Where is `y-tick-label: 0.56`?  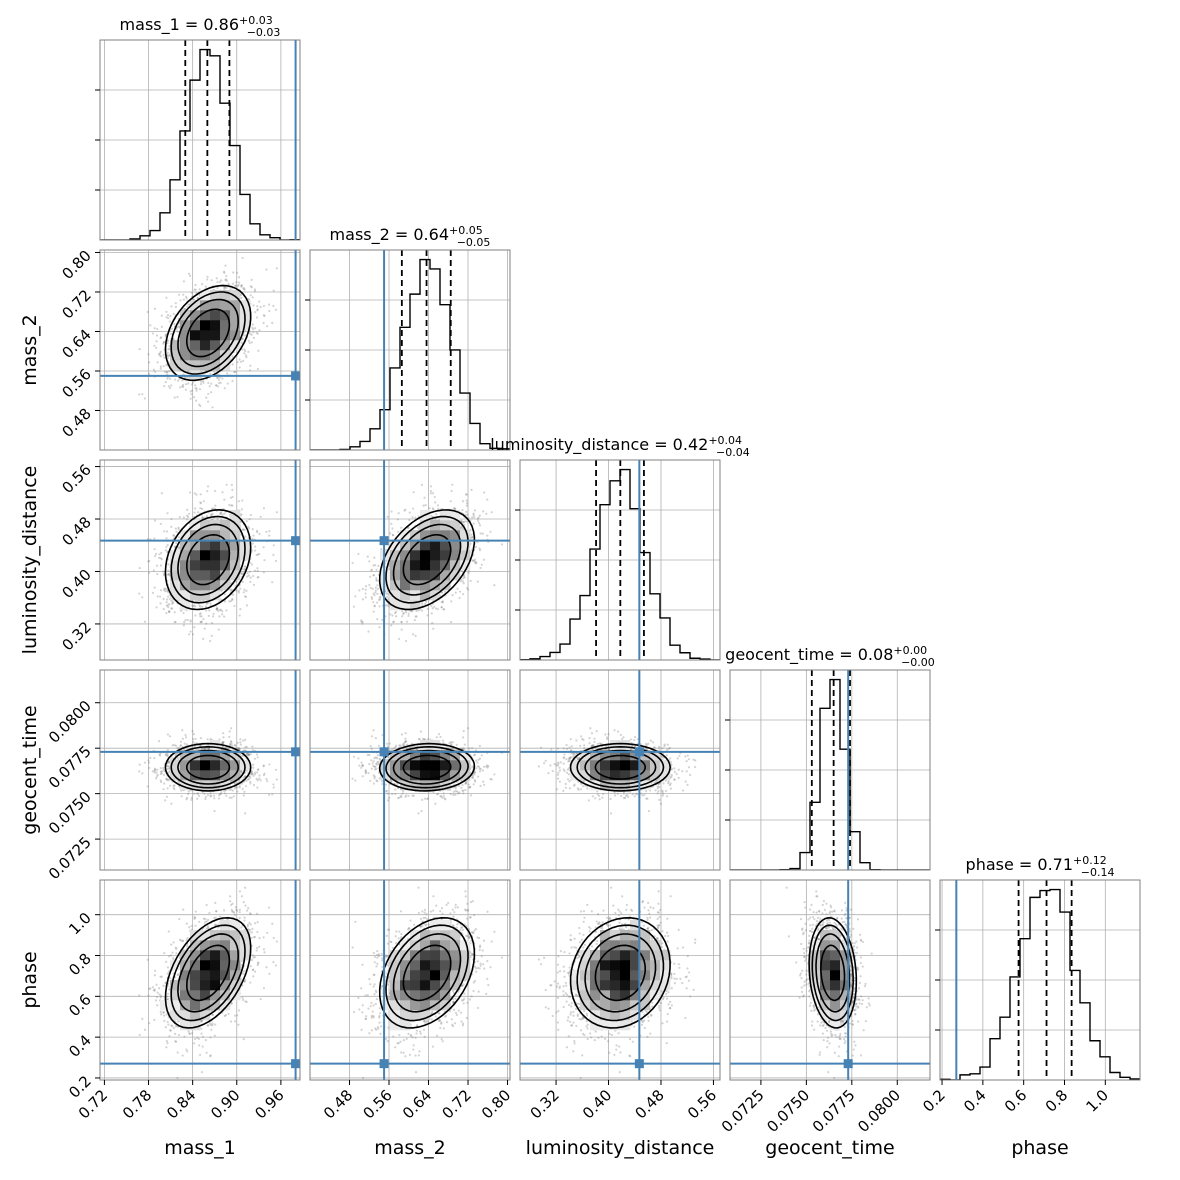
y-tick-label: 0.56 is located at coordinates (76, 479).